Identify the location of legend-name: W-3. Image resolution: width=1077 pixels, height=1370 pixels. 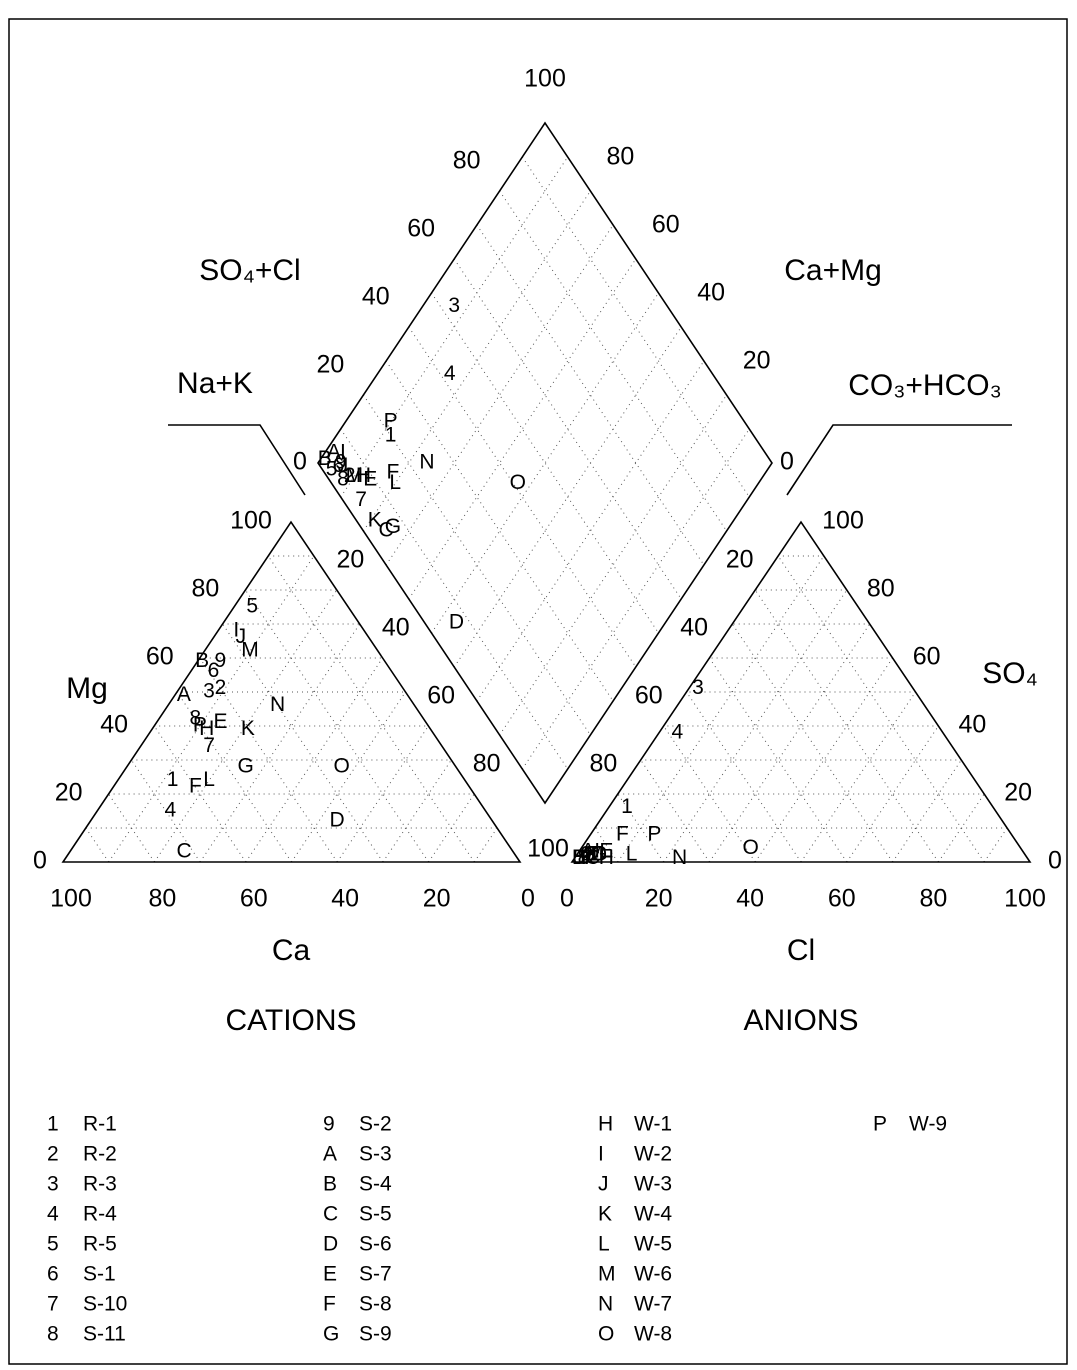
(653, 1184).